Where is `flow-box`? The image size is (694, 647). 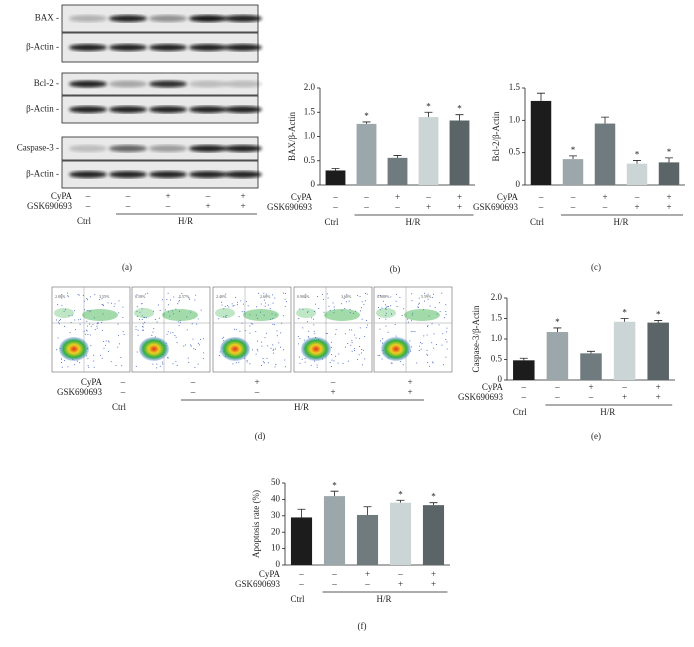
flow-box is located at coordinates (413, 329).